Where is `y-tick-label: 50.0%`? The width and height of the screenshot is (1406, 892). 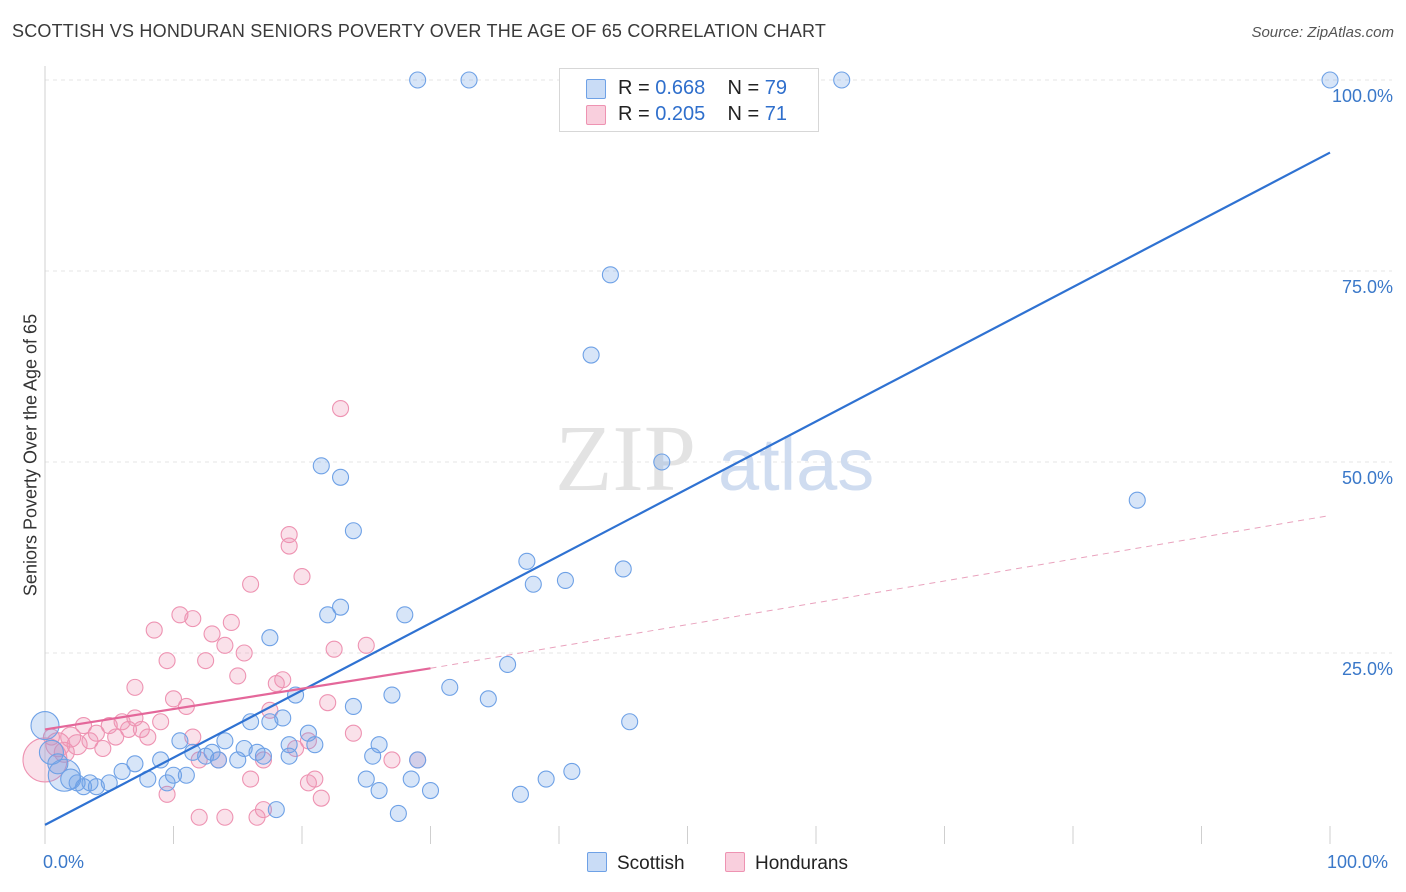 y-tick-label: 50.0% is located at coordinates (1367, 478).